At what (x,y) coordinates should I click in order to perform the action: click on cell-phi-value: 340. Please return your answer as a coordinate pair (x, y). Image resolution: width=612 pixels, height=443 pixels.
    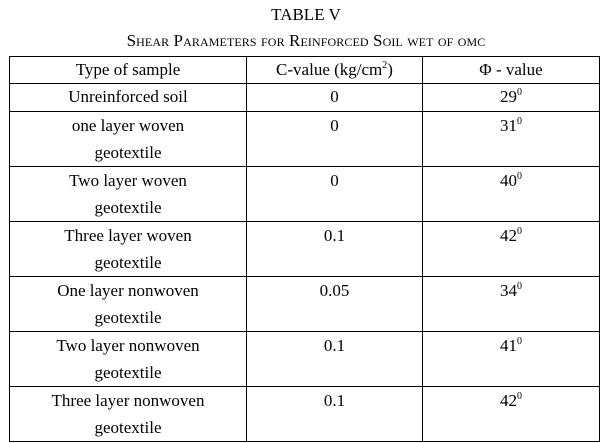
    Looking at the image, I should click on (511, 304).